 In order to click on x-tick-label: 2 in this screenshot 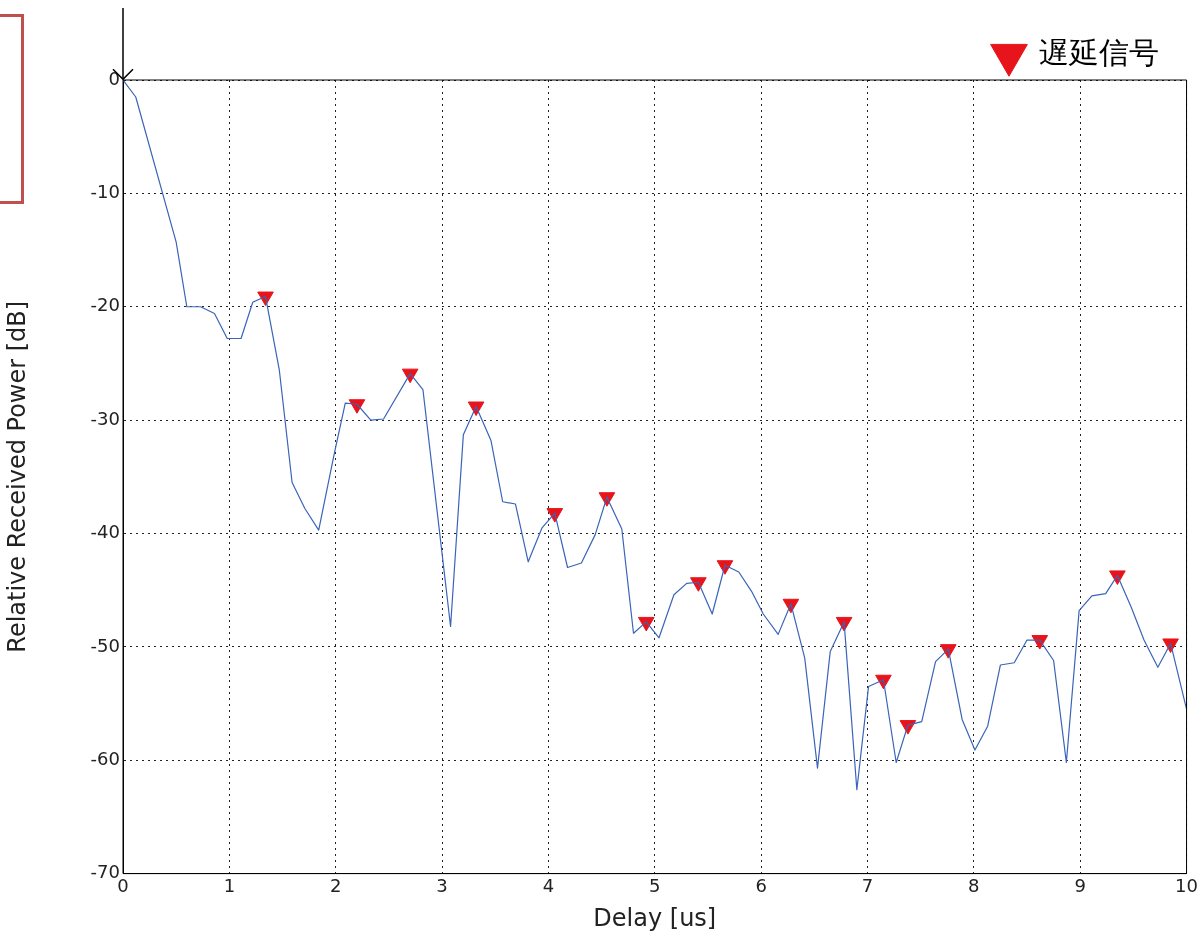, I will do `click(335, 886)`.